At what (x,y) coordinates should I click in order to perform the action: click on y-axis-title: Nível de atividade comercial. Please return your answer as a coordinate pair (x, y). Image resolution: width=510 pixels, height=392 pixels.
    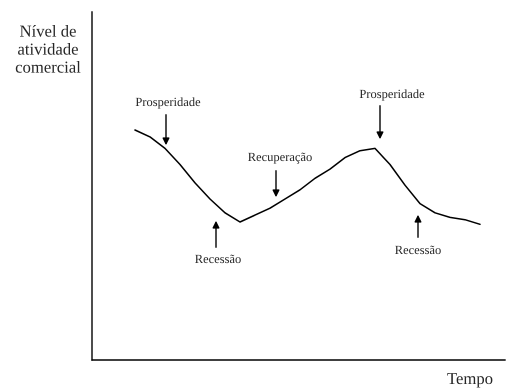
    Looking at the image, I should click on (48, 48).